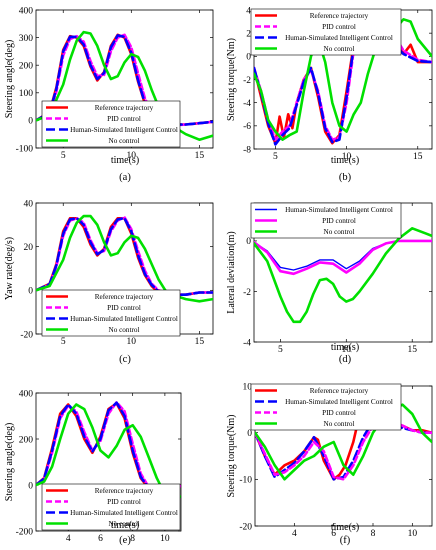 The width and height of the screenshot is (436, 550). What do you see at coordinates (345, 540) in the screenshot?
I see `panel-label: (f)` at bounding box center [345, 540].